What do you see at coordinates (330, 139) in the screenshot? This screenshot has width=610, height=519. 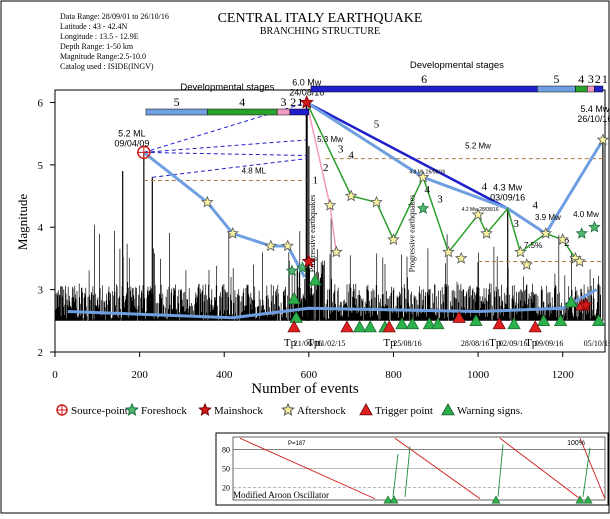 I see `level-label: 5.3 Mw` at bounding box center [330, 139].